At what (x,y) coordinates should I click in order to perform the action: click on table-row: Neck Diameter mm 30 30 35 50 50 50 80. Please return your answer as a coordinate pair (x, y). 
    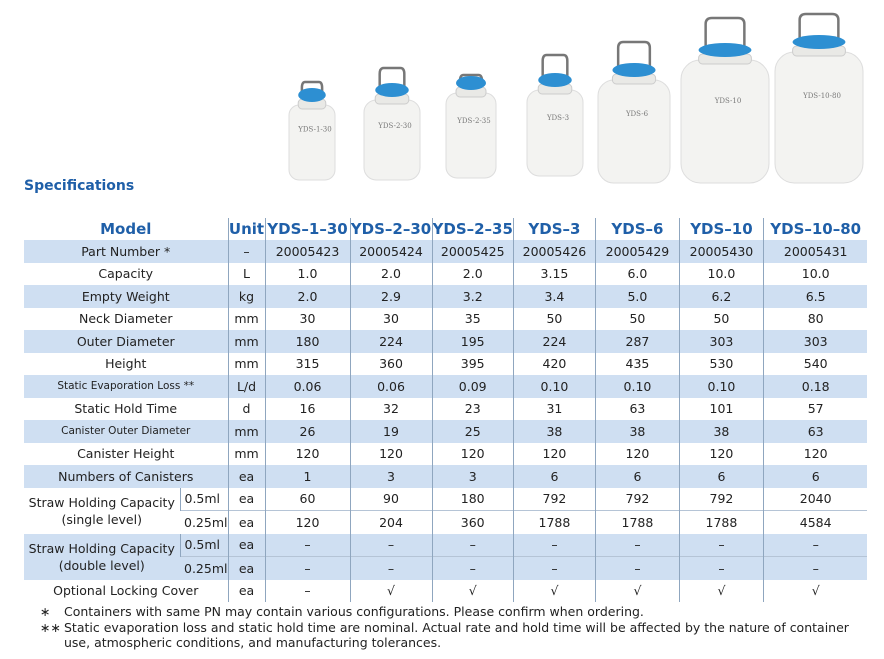
    Looking at the image, I should click on (446, 318).